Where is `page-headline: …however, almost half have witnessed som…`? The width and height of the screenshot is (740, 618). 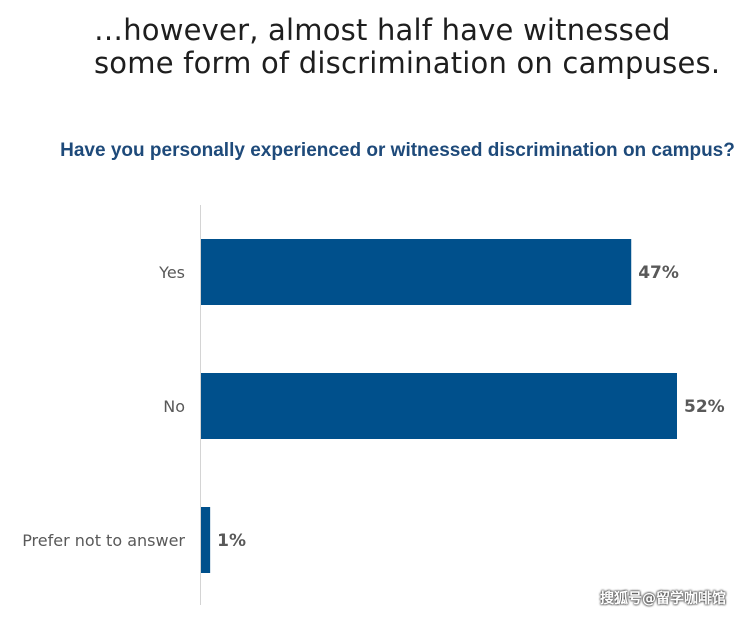
page-headline: …however, almost half have witnessed som… is located at coordinates (414, 47).